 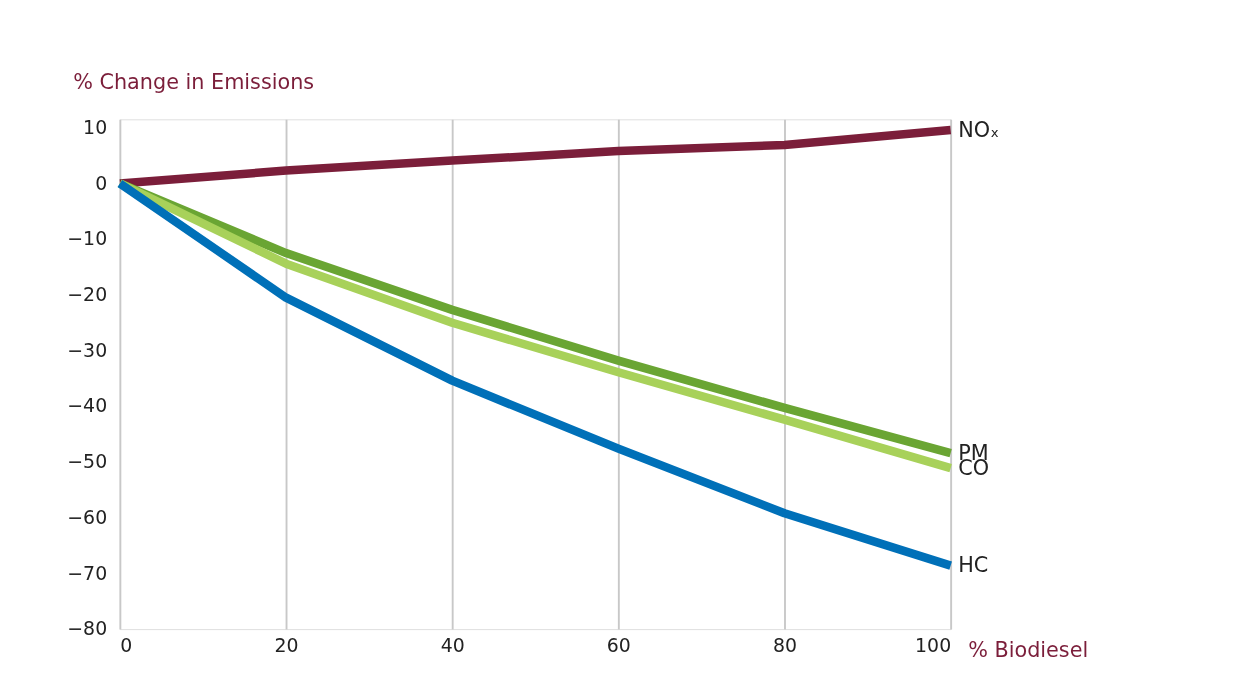 I want to click on x-tick-label: 80, so click(x=785, y=645).